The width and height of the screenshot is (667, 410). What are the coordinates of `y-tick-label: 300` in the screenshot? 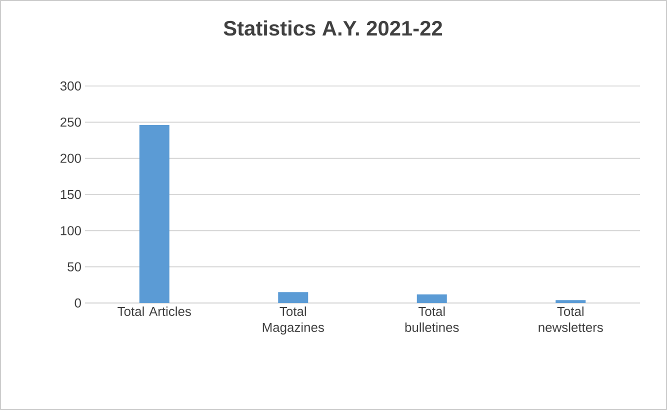 It's located at (70, 86).